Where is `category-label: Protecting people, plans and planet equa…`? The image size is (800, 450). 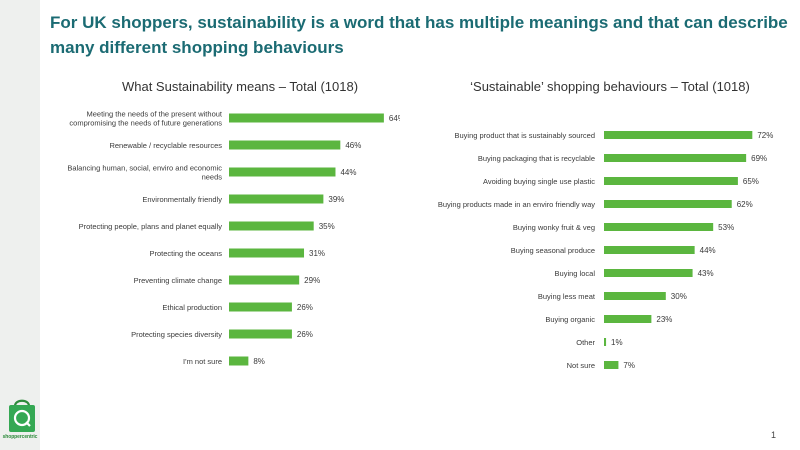
category-label: Protecting people, plans and planet equa… is located at coordinates (151, 226).